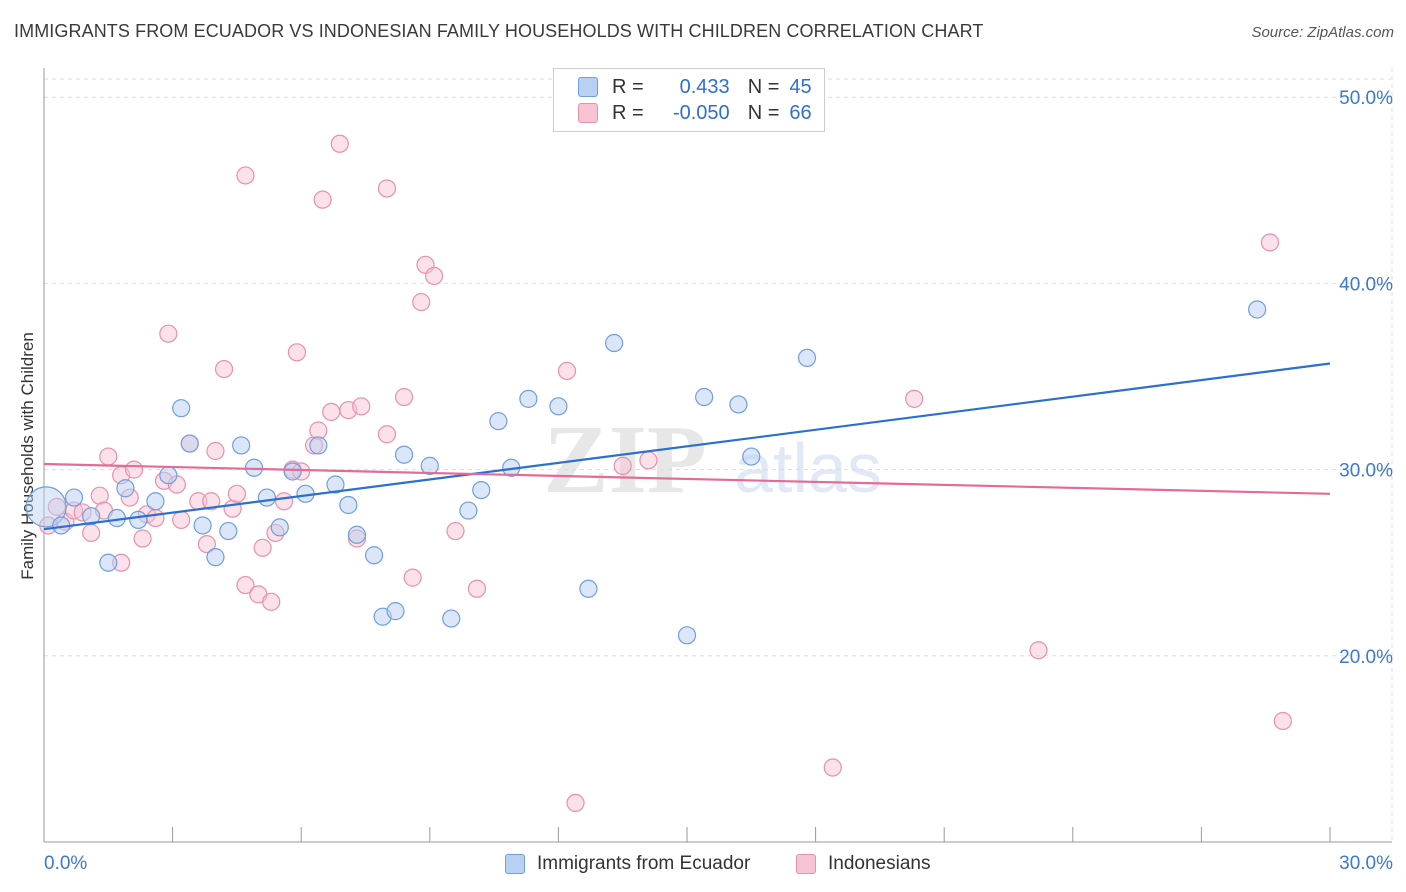 This screenshot has width=1406, height=892. Describe the element at coordinates (1366, 657) in the screenshot. I see `y-tick-label: 20.0%` at that location.